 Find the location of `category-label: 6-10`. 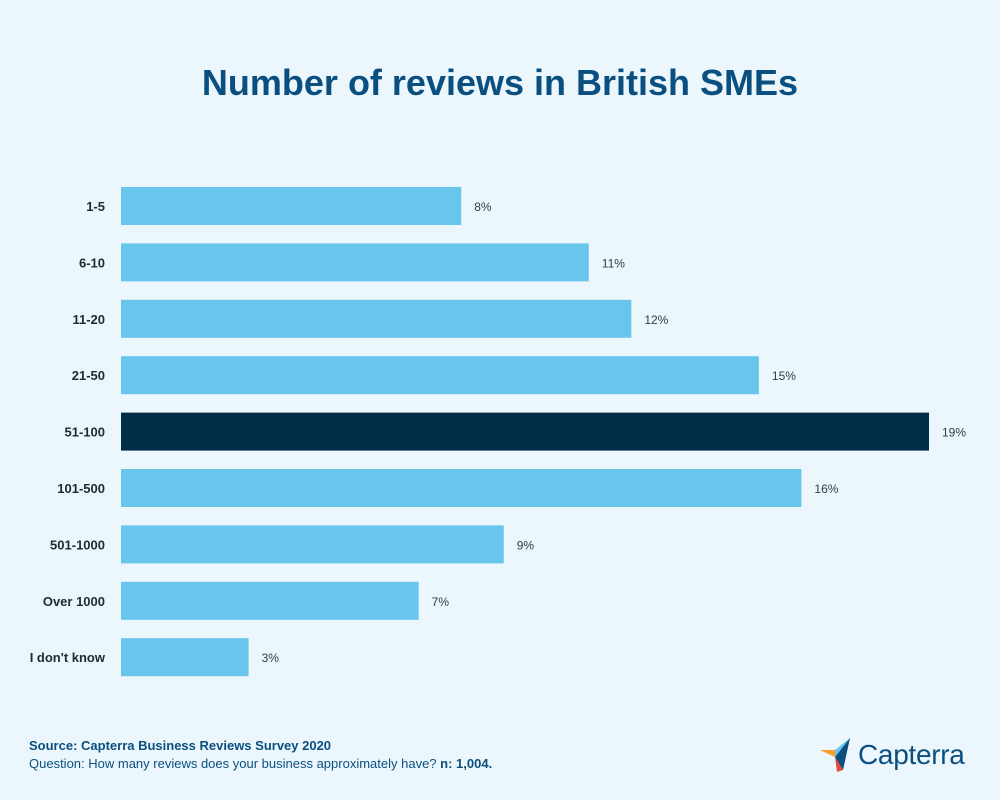

category-label: 6-10 is located at coordinates (92, 262).